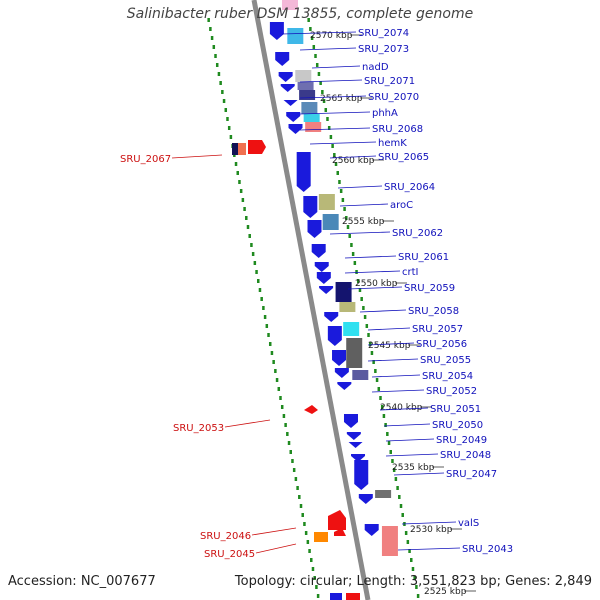  Describe the element at coordinates (403, 157) in the screenshot. I see `forward-gene-label: SRU_2065` at that location.